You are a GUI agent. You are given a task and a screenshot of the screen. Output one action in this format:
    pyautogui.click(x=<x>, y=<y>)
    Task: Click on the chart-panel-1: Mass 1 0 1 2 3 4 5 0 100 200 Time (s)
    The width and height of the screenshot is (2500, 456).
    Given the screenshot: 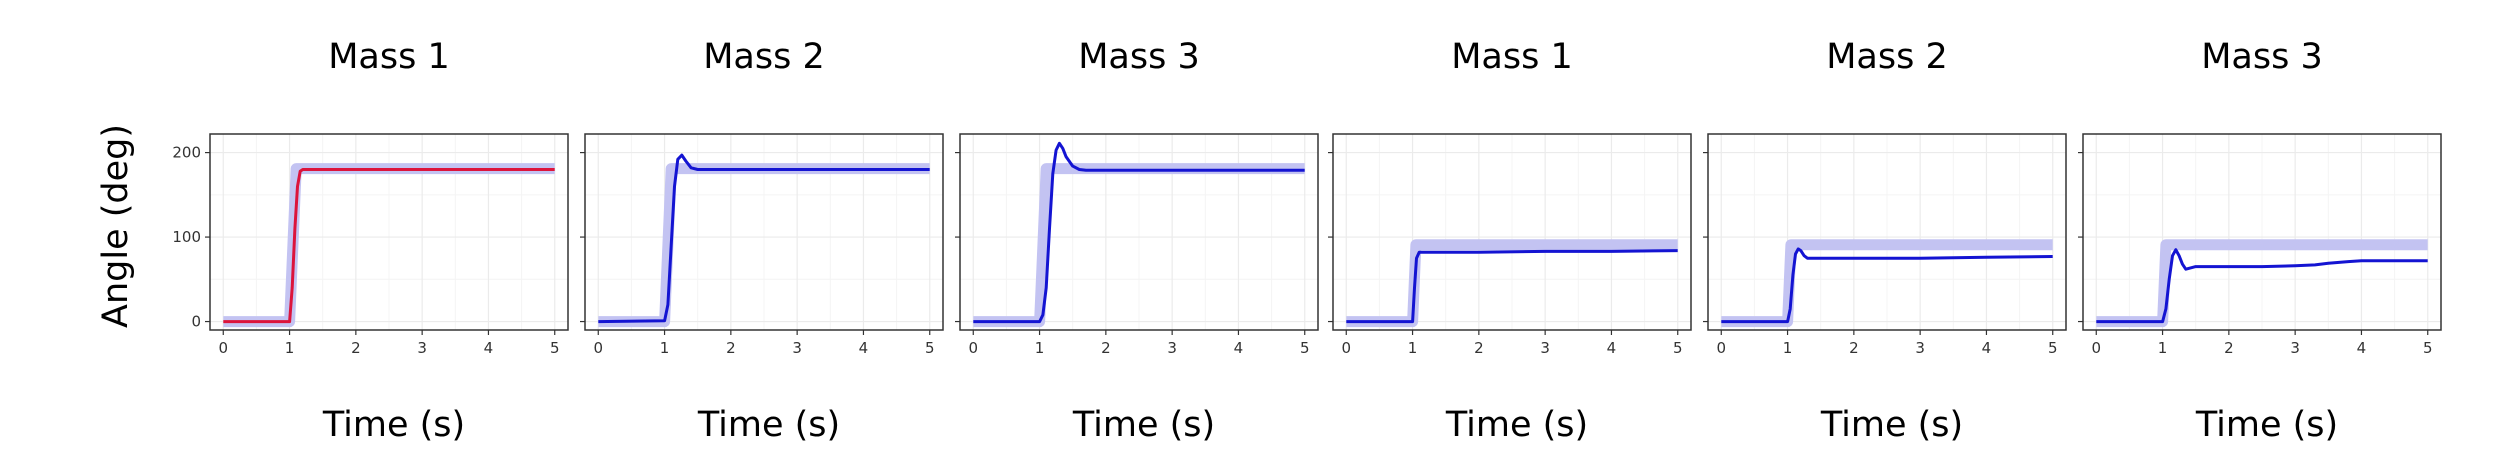 What is the action you would take?
    pyautogui.click(x=370, y=241)
    